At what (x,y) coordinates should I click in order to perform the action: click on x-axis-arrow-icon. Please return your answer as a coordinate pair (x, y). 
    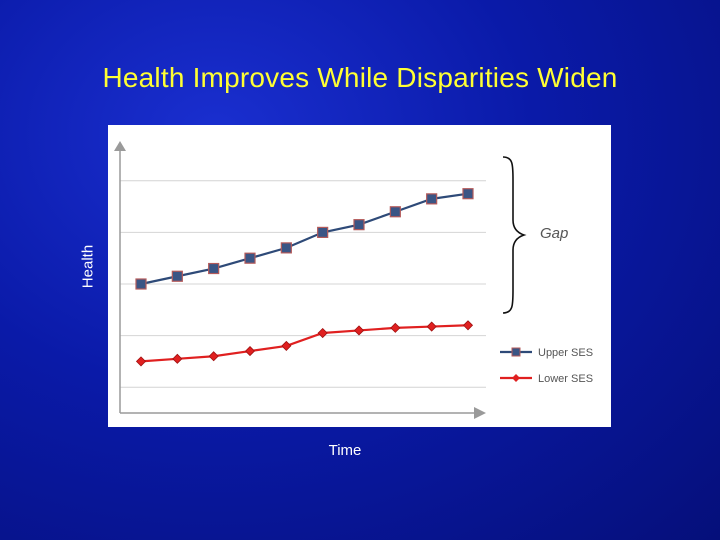
    Looking at the image, I should click on (480, 413).